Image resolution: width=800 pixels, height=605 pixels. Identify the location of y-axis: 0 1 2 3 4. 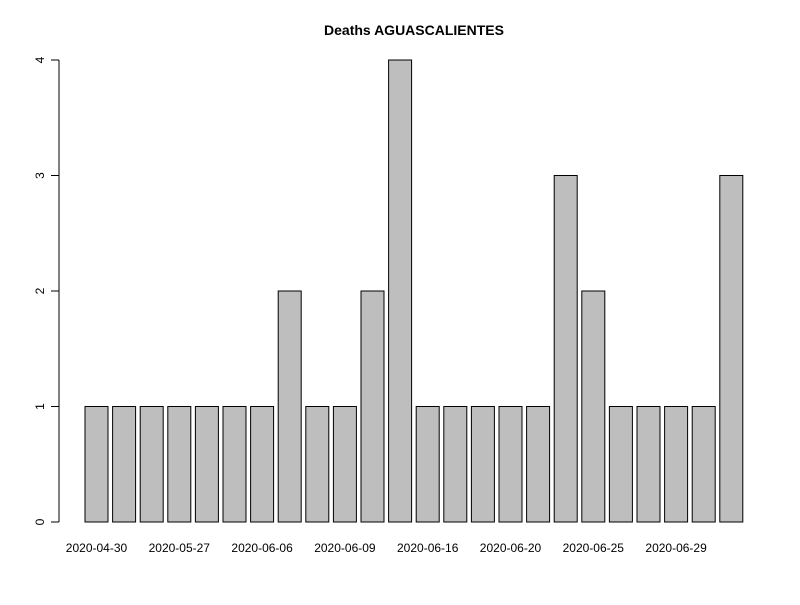
(46, 290).